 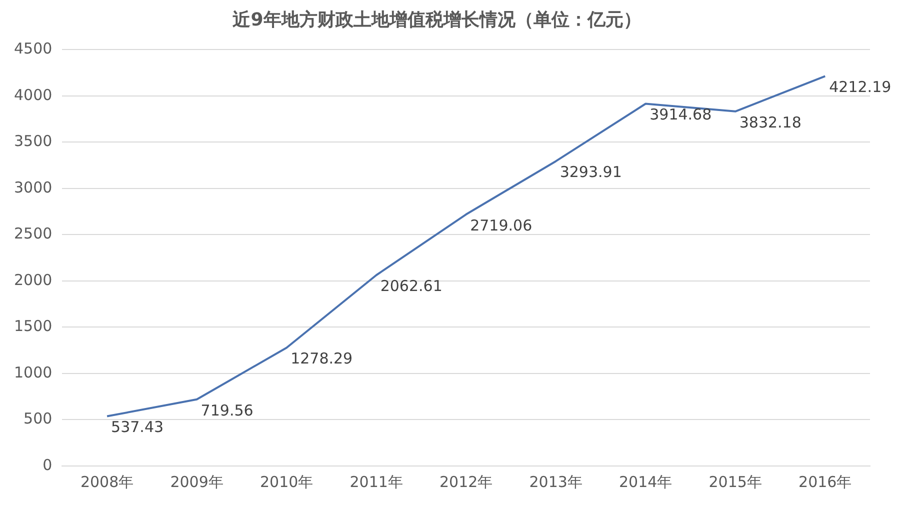 What do you see at coordinates (47, 465) in the screenshot?
I see `y-tick-label: 0` at bounding box center [47, 465].